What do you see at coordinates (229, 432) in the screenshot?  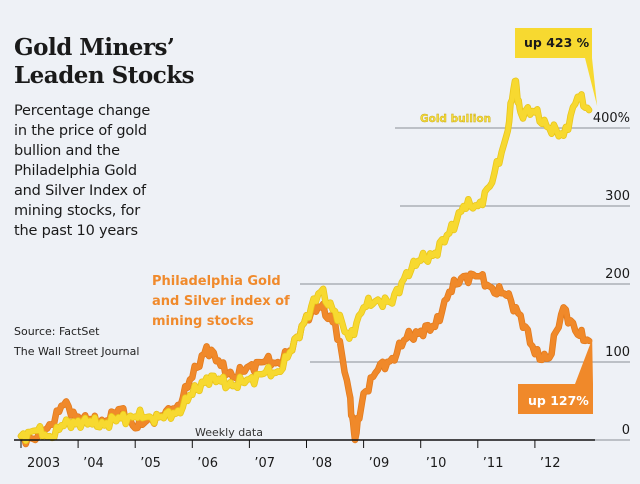 I see `x-axis-note: Weekly data` at bounding box center [229, 432].